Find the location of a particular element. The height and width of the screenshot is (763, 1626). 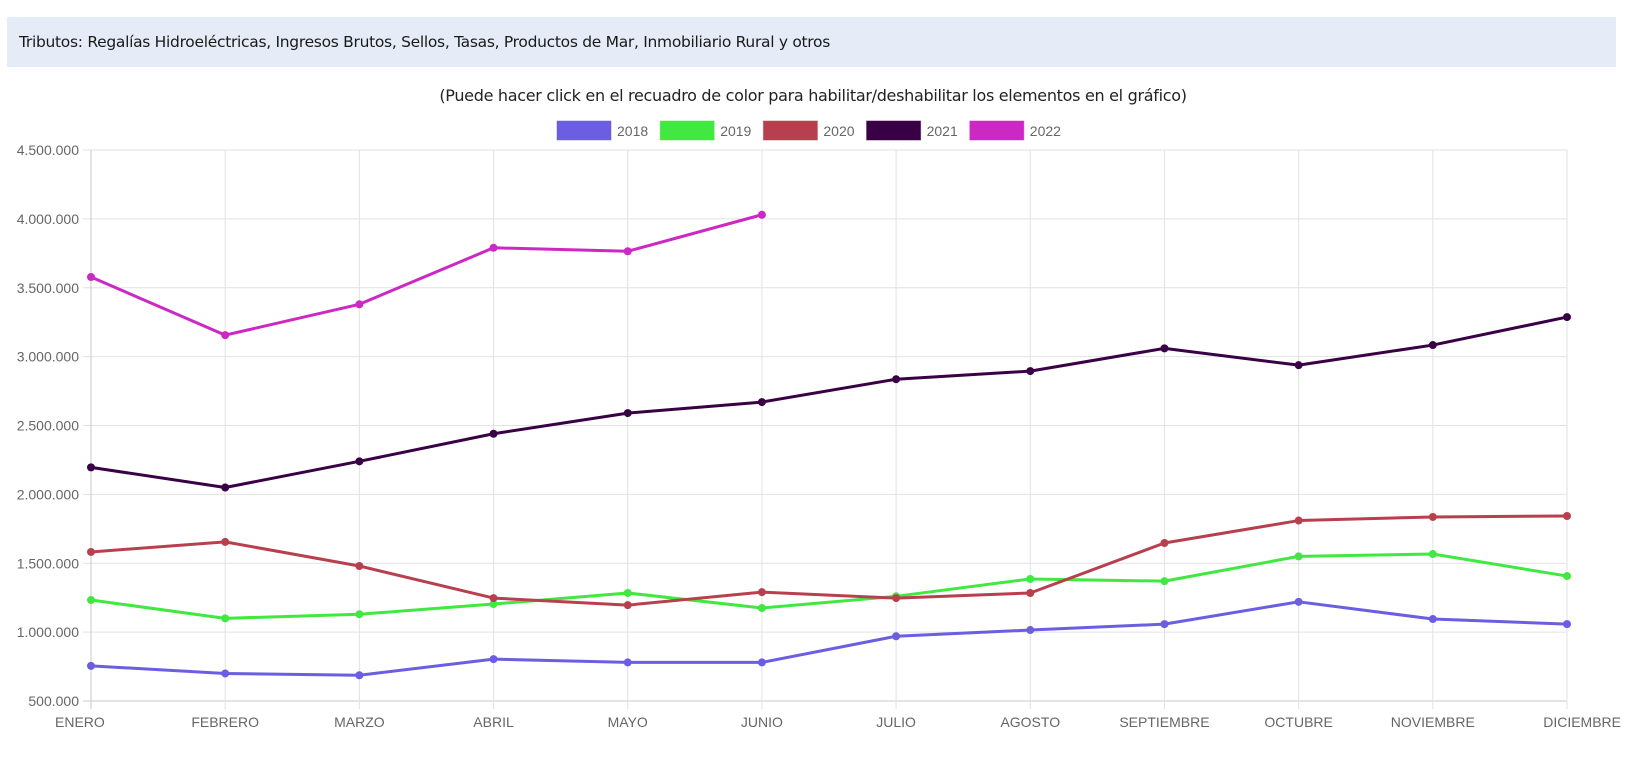

x-tick-label: NOVIEMBRE is located at coordinates (1433, 722).